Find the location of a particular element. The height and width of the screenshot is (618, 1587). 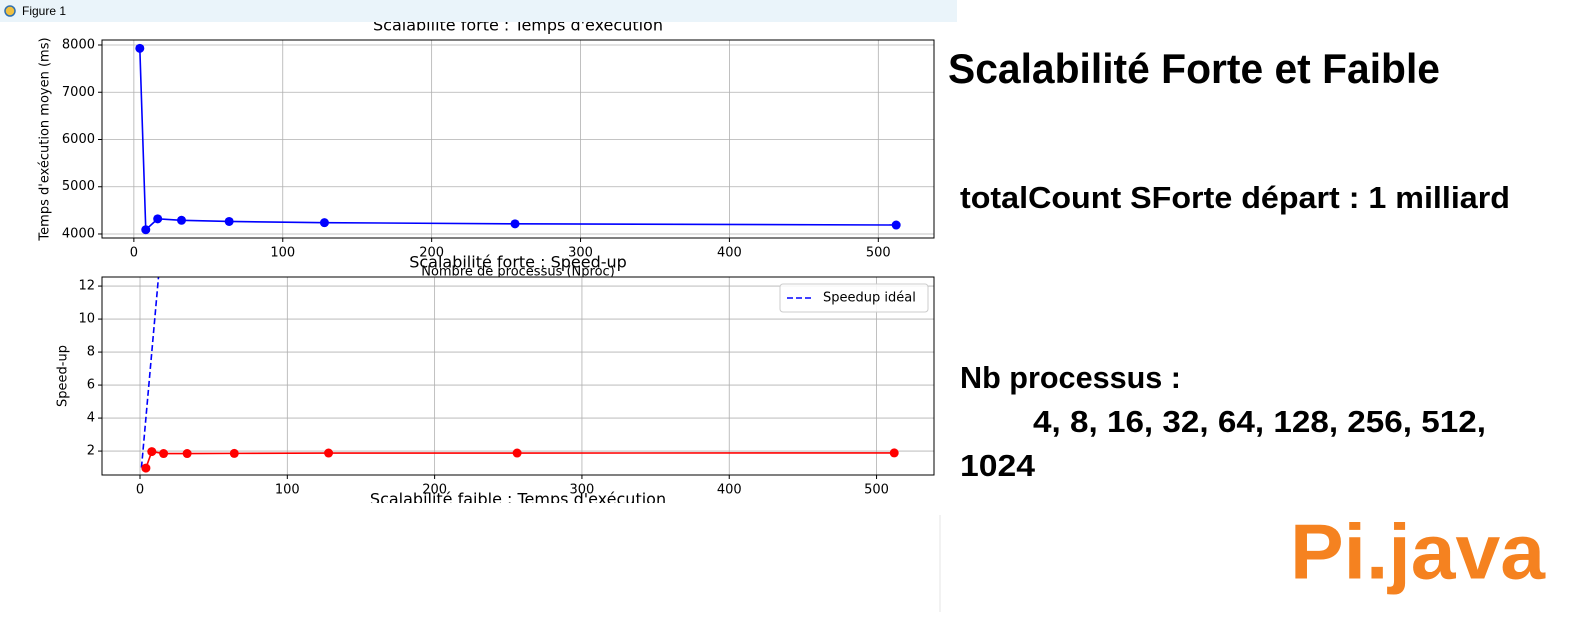

y-axis-label: Speed-up is located at coordinates (63, 376).